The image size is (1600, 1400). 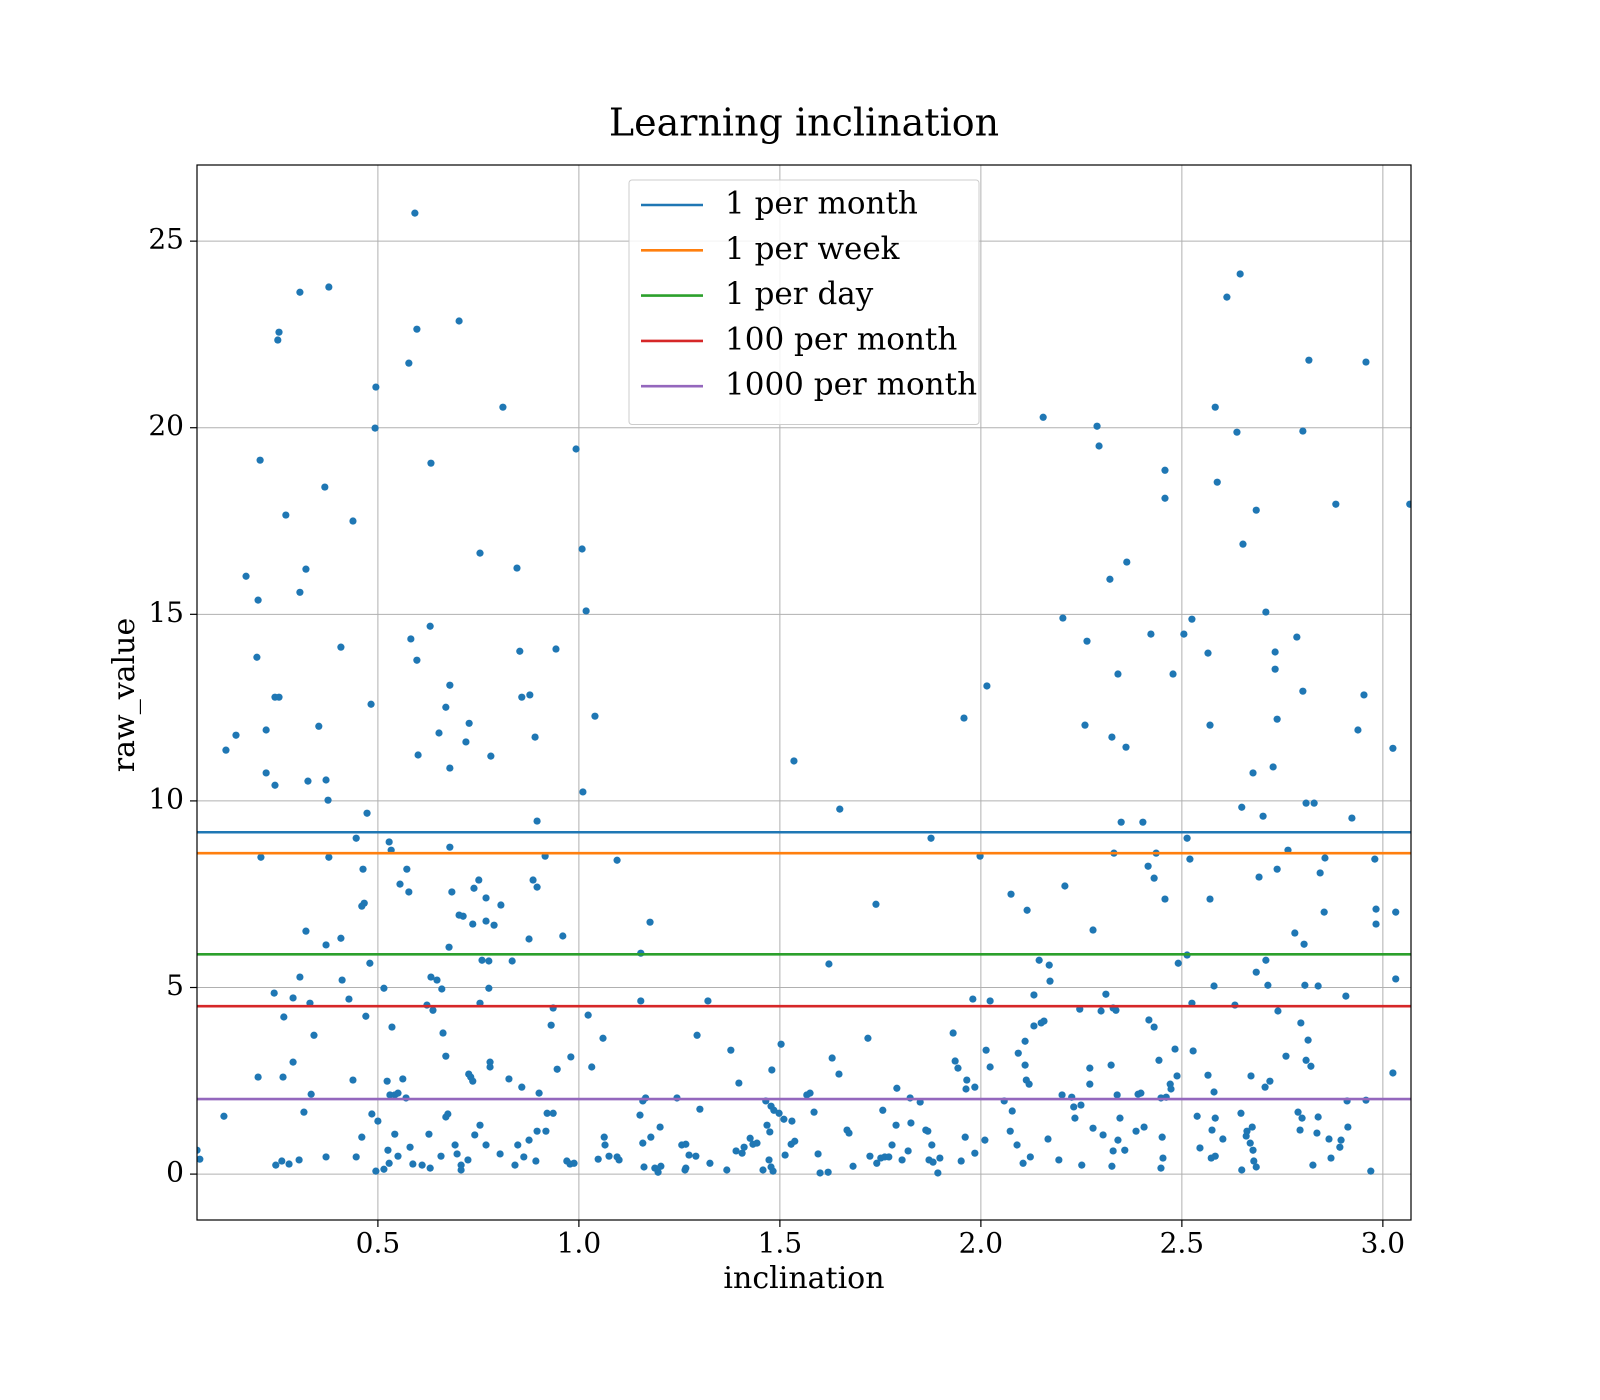 What do you see at coordinates (841, 339) in the screenshot?
I see `legend-label: 100 per month` at bounding box center [841, 339].